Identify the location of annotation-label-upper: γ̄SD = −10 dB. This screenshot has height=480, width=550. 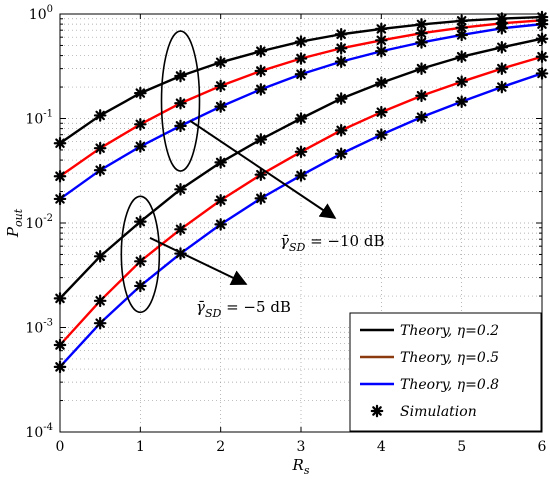
(332, 243).